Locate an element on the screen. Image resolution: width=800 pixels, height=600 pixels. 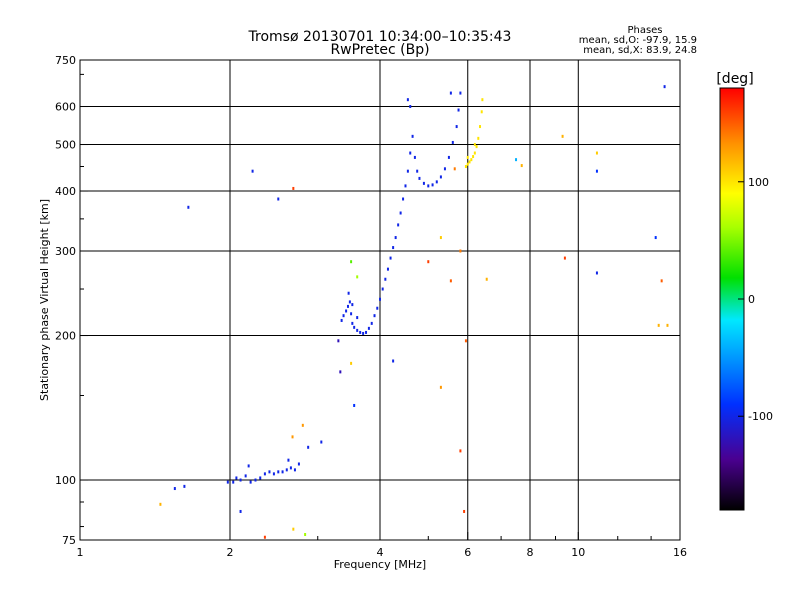
x-axis-label: Frequency [MHz] is located at coordinates (380, 564).